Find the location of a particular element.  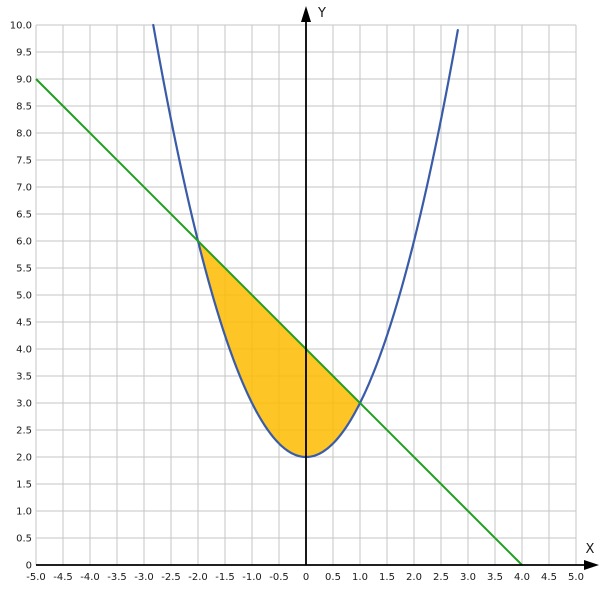

x-tick-label: 2.5 is located at coordinates (441, 577).